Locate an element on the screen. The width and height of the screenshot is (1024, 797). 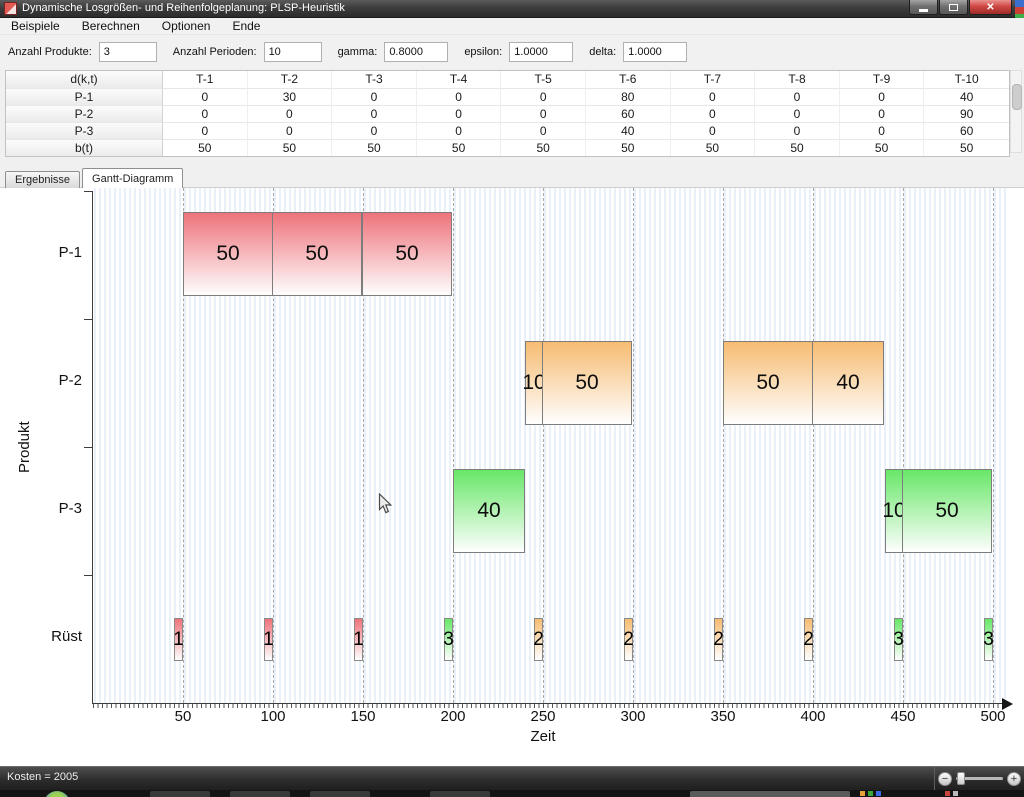
table-row-label: b(t) is located at coordinates (84, 148).